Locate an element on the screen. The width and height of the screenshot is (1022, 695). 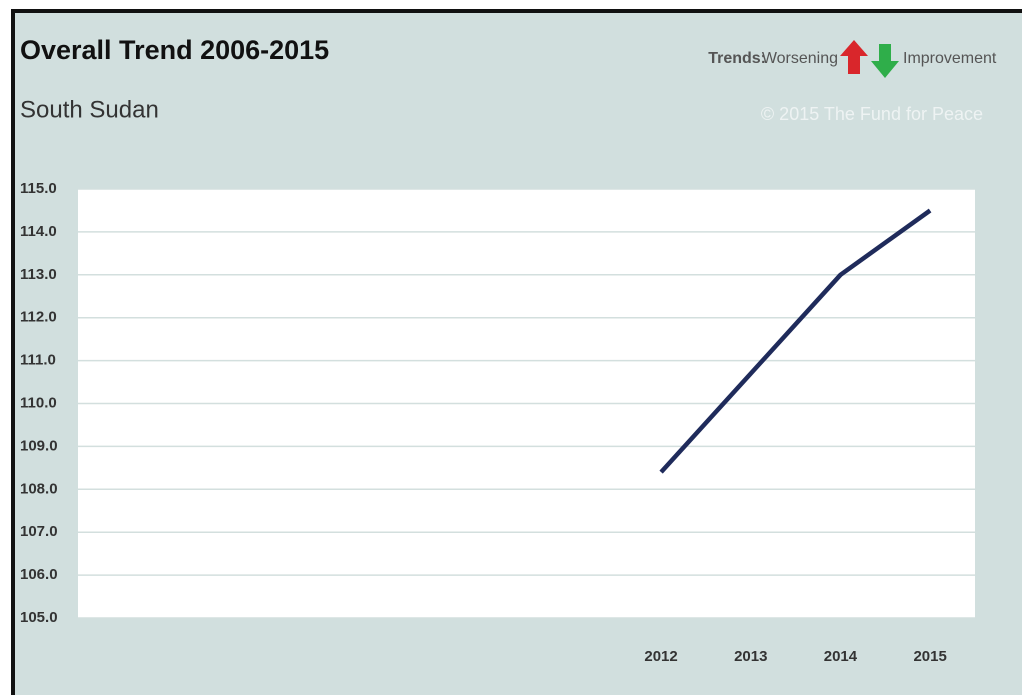
x-tick-label: 2014 is located at coordinates (841, 656).